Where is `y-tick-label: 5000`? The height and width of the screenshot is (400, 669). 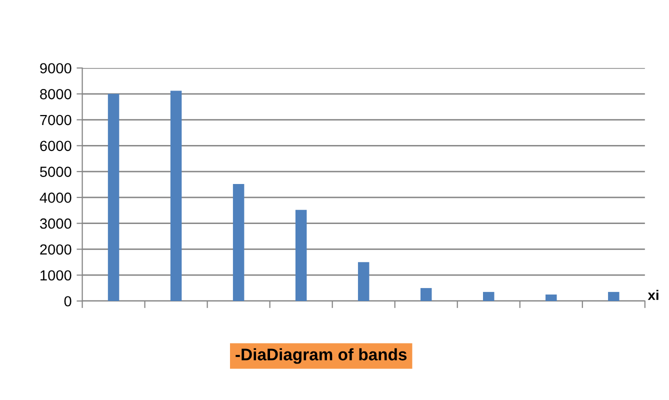
y-tick-label: 5000 is located at coordinates (56, 171).